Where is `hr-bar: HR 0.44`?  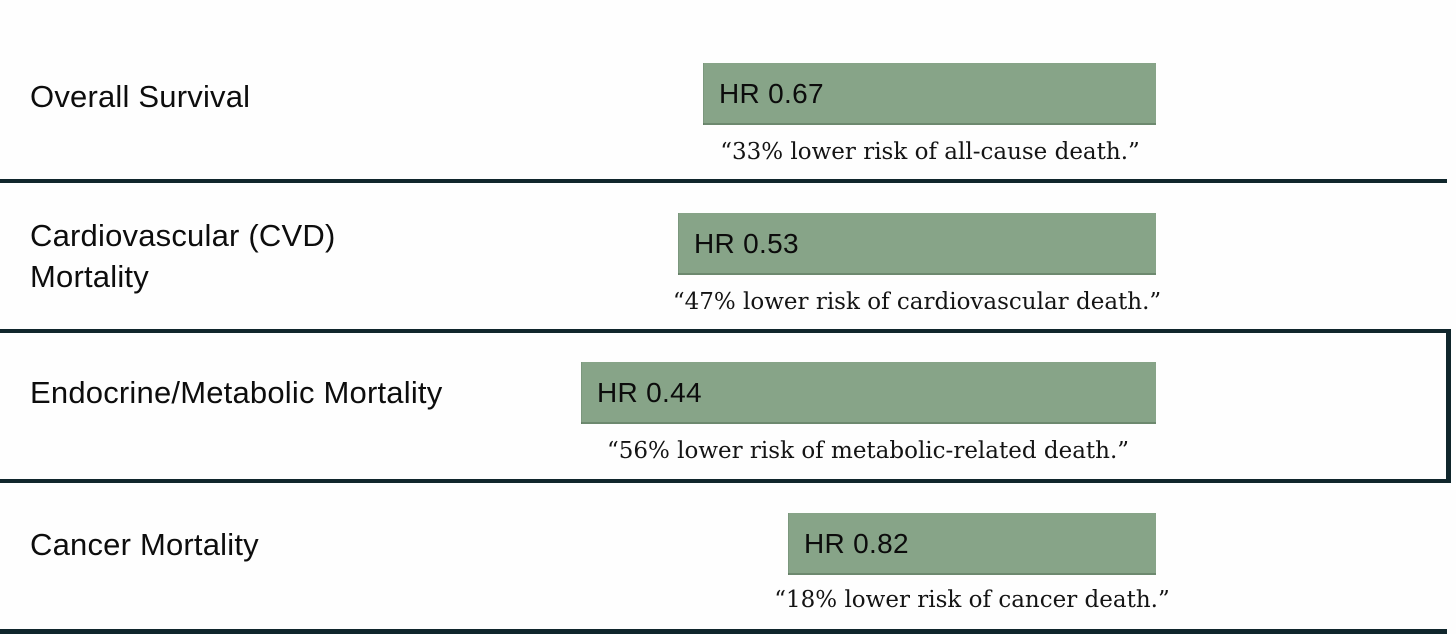 hr-bar: HR 0.44 is located at coordinates (868, 393).